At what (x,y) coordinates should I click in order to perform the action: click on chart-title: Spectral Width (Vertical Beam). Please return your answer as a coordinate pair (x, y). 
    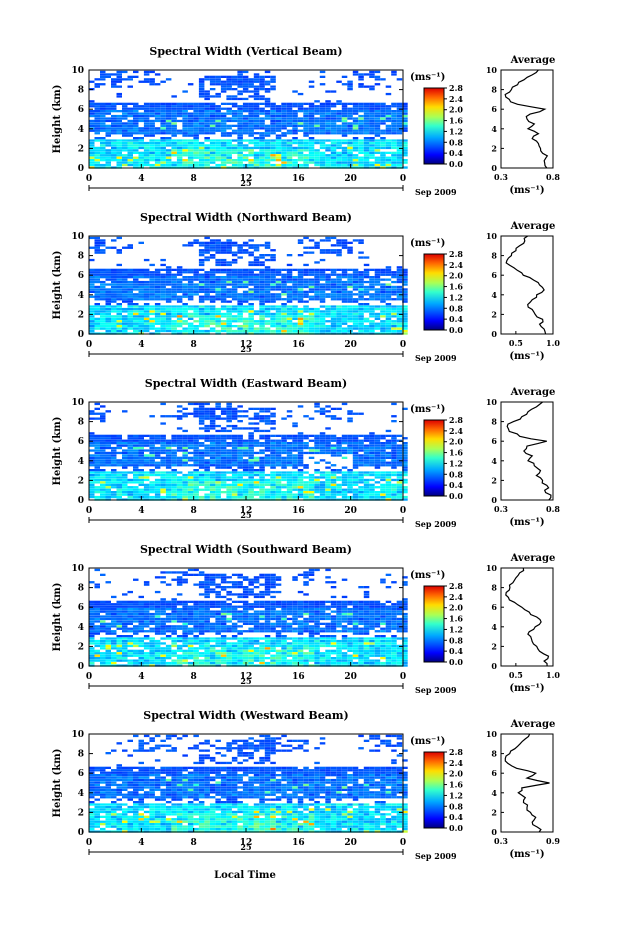
    Looking at the image, I should click on (245, 51).